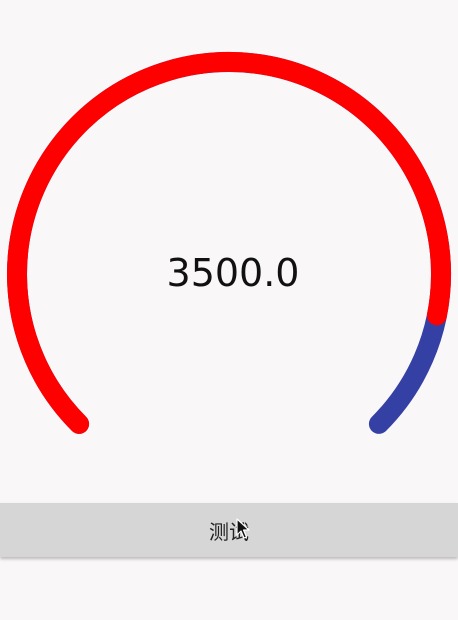  Describe the element at coordinates (233, 273) in the screenshot. I see `gauge-value-text: 3500.0` at that location.